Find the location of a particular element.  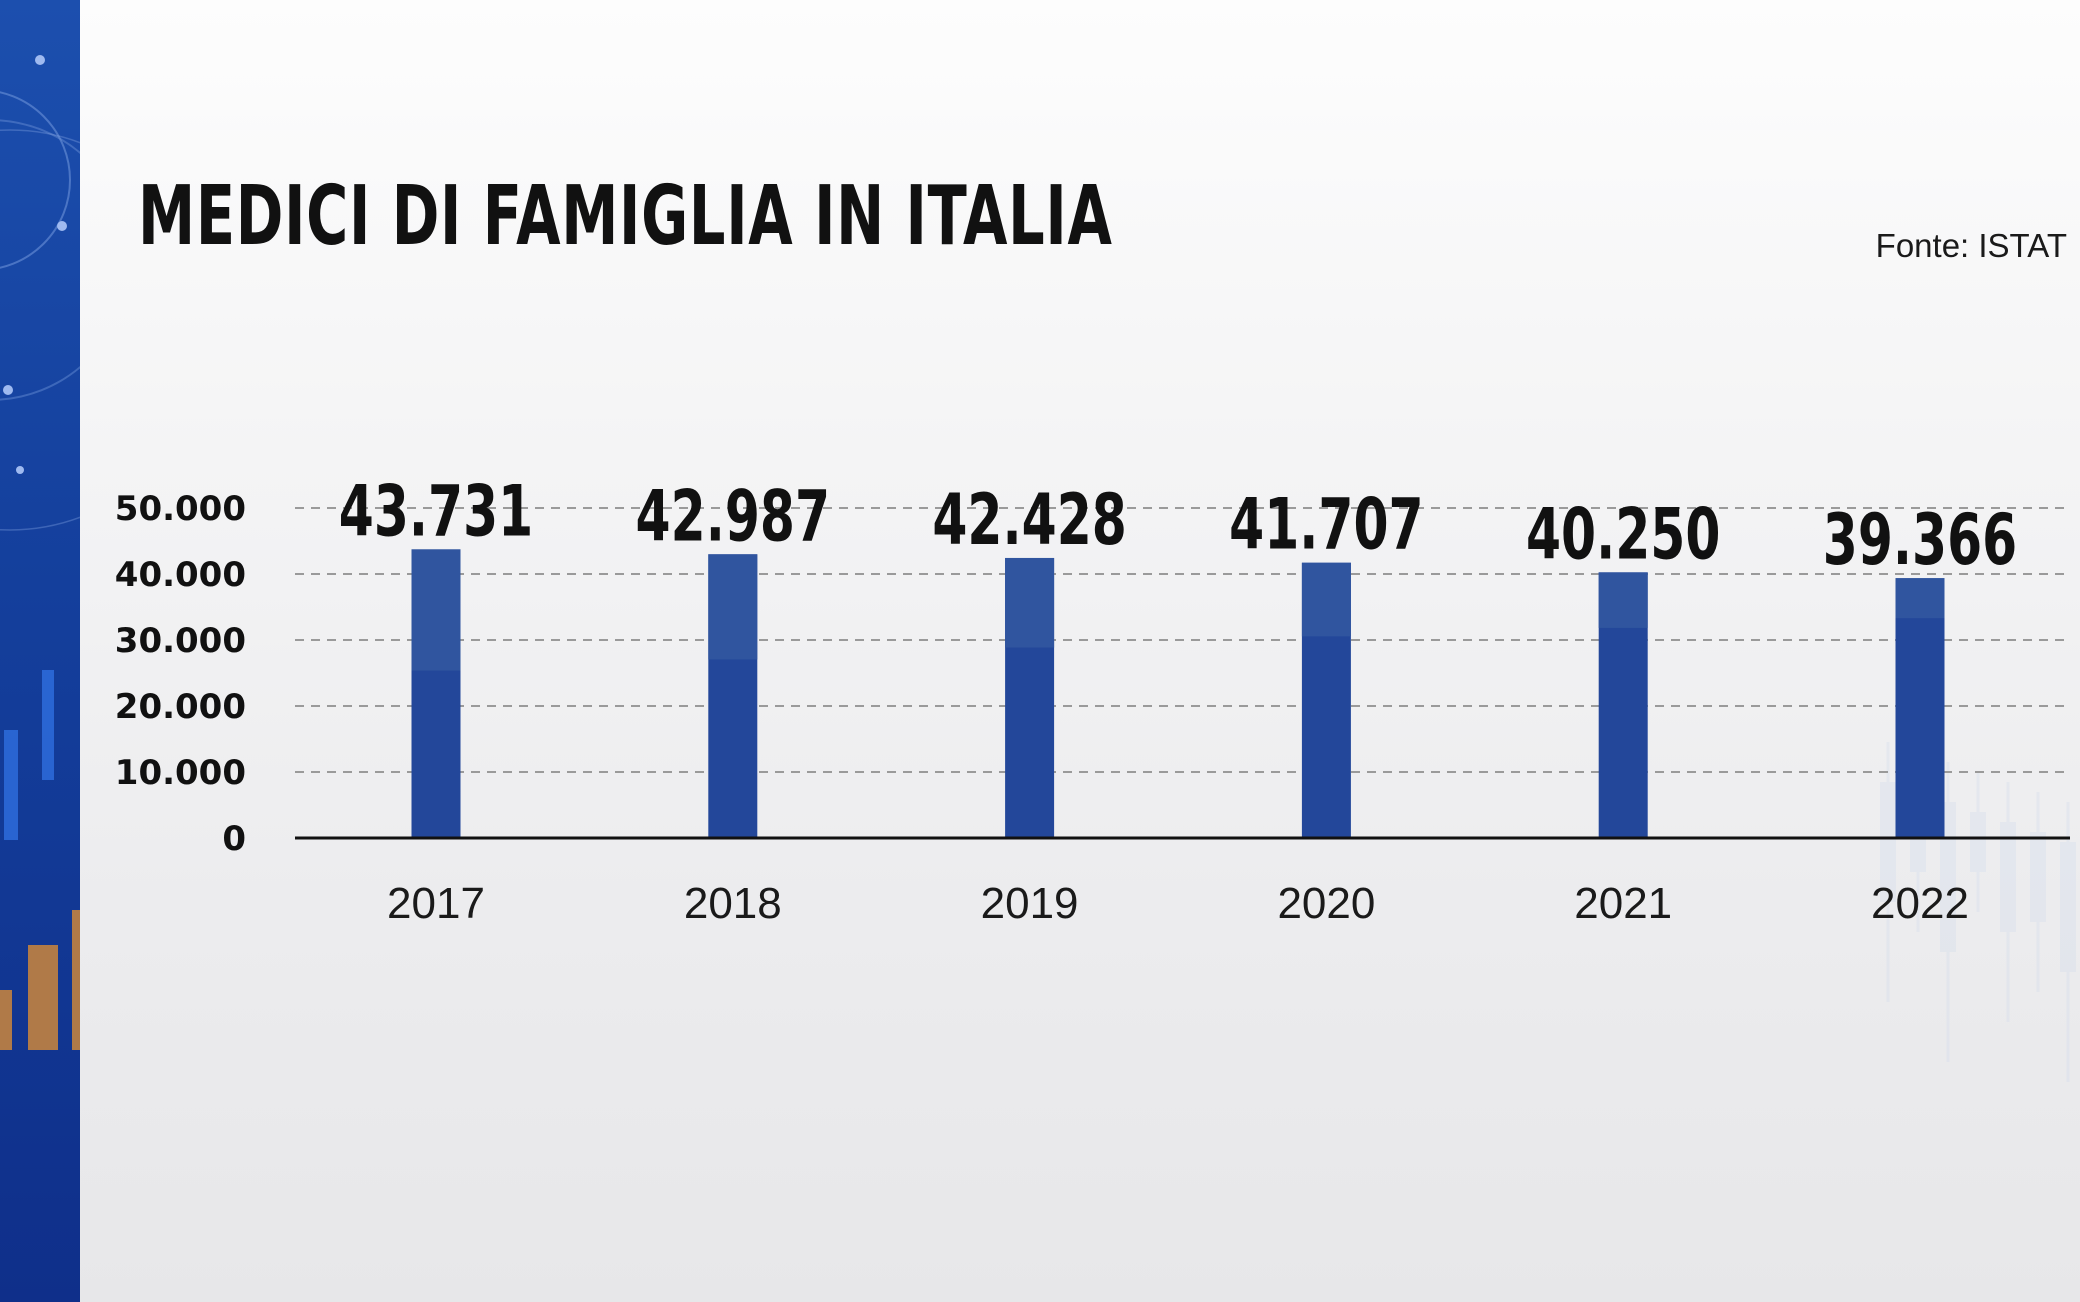

strip-decoration is located at coordinates (40, 552).